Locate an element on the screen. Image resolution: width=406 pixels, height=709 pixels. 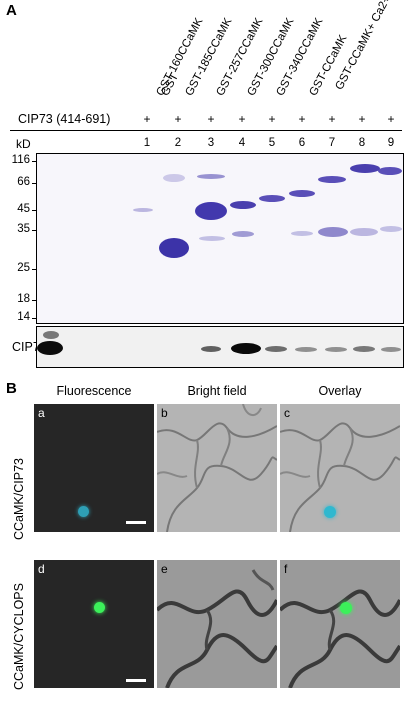
marker-116: 116 is located at coordinates (20, 160).